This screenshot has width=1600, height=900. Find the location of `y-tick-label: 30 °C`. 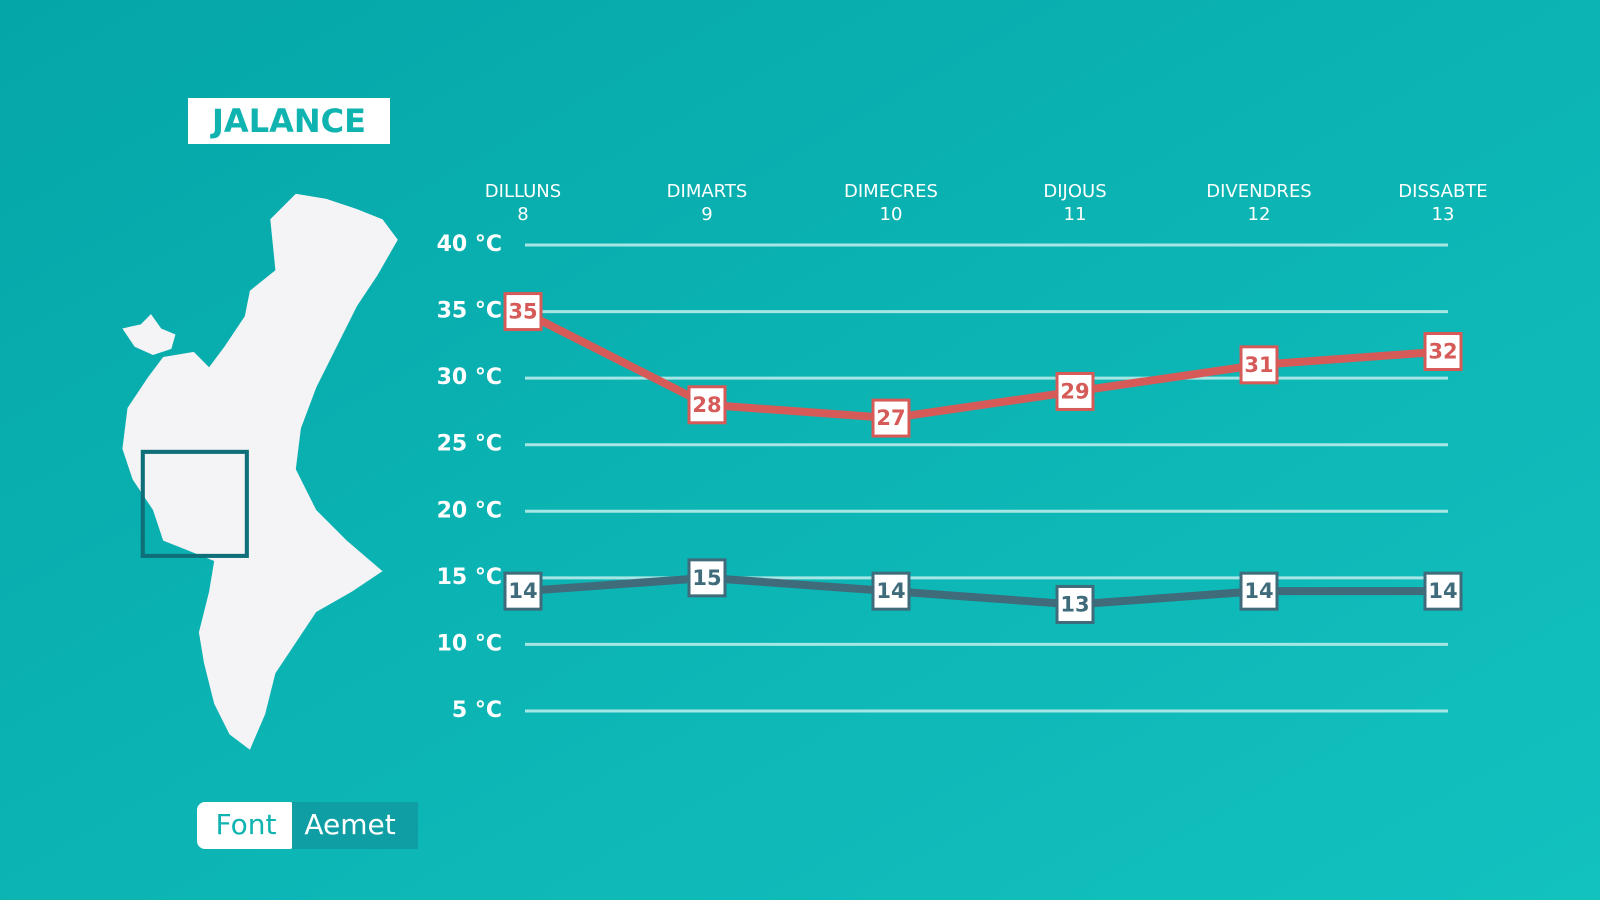

y-tick-label: 30 °C is located at coordinates (469, 377).